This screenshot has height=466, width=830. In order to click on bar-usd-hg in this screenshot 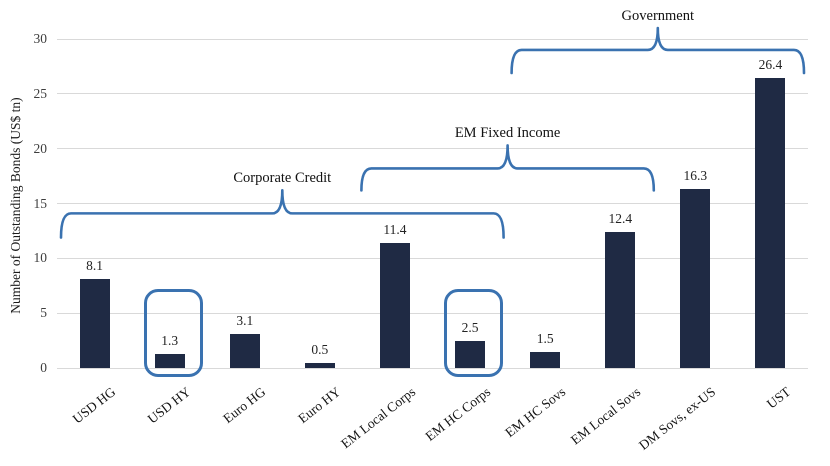, I will do `click(94, 323)`.